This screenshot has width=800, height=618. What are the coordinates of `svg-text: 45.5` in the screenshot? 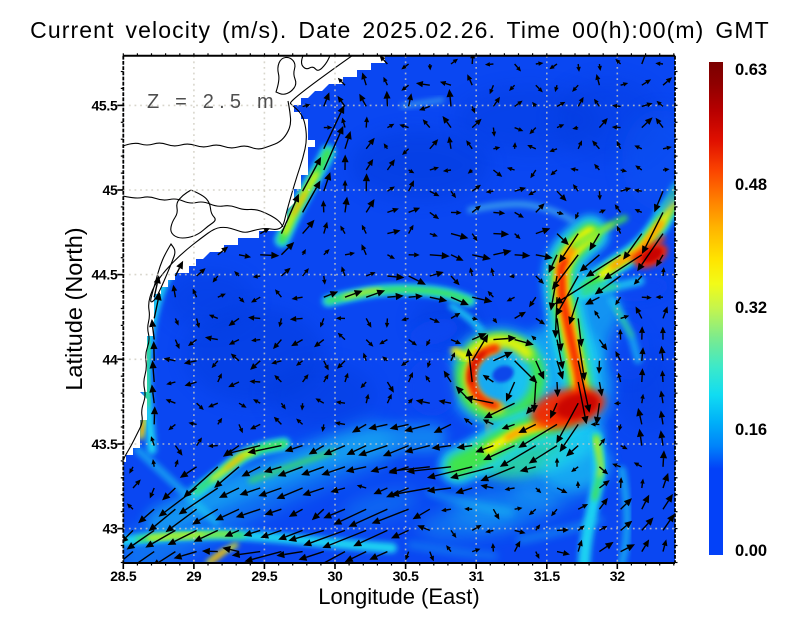 It's located at (104, 105).